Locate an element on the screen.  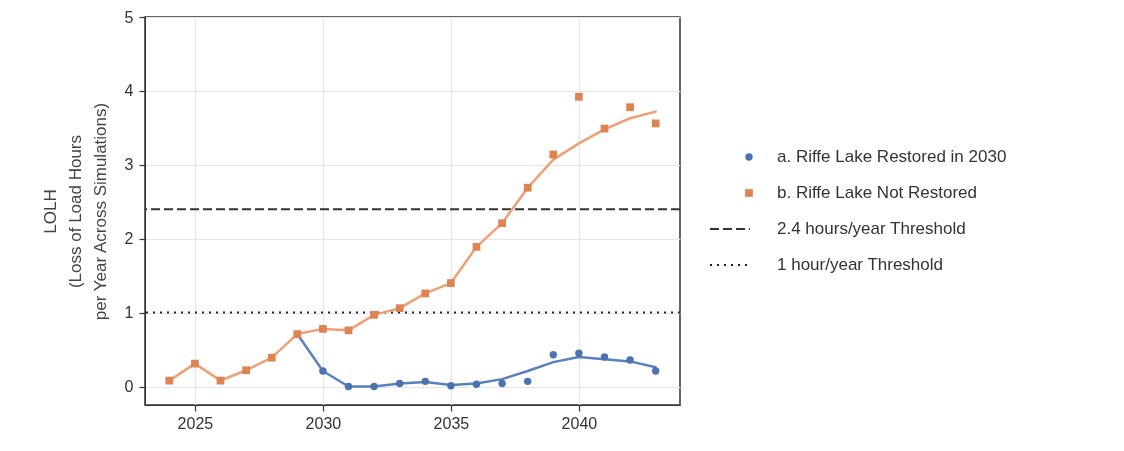
legend-label: 1 hour/year Threshold is located at coordinates (860, 264).